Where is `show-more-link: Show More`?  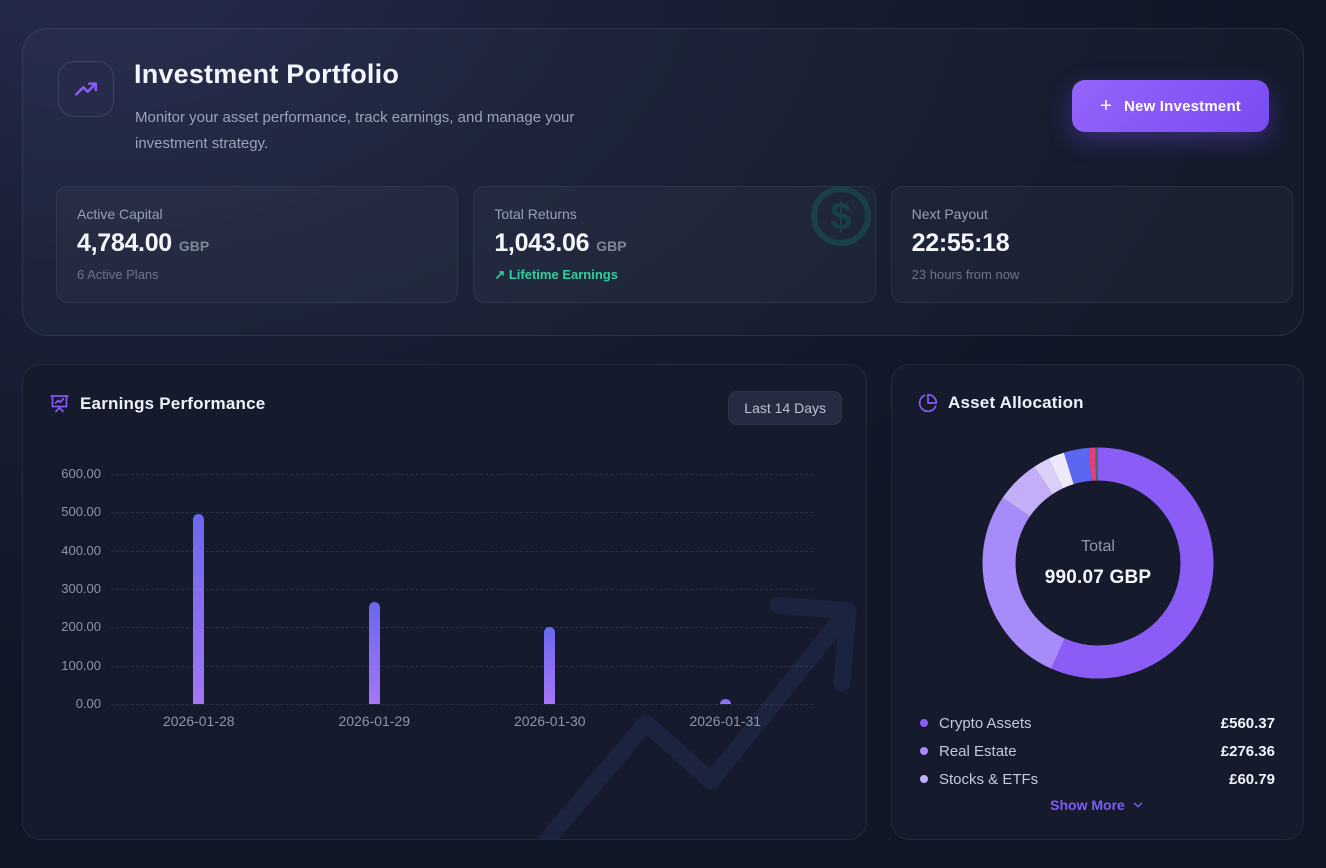
show-more-link: Show More is located at coordinates (1097, 805).